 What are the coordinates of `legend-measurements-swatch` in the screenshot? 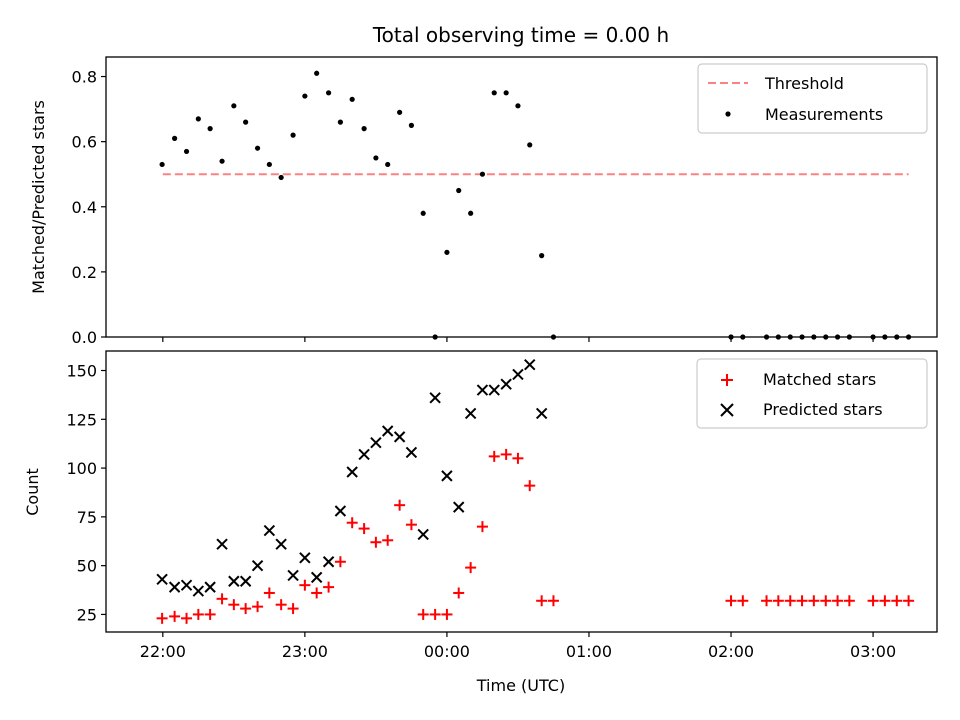 It's located at (728, 114).